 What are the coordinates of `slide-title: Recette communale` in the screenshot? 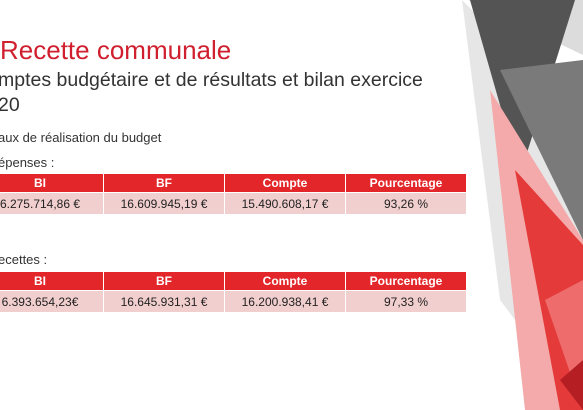 It's located at (116, 50).